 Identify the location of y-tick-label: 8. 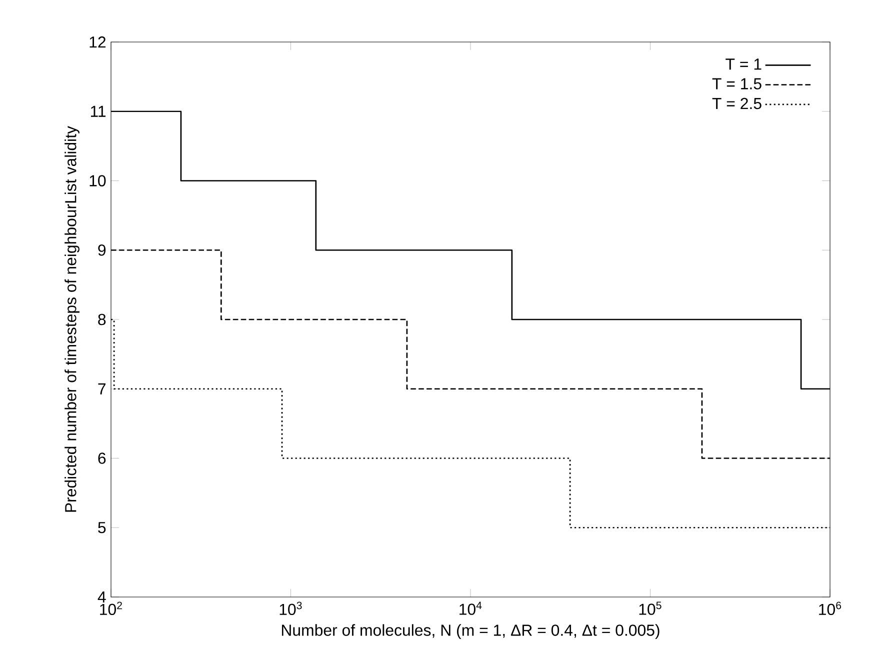
(102, 320).